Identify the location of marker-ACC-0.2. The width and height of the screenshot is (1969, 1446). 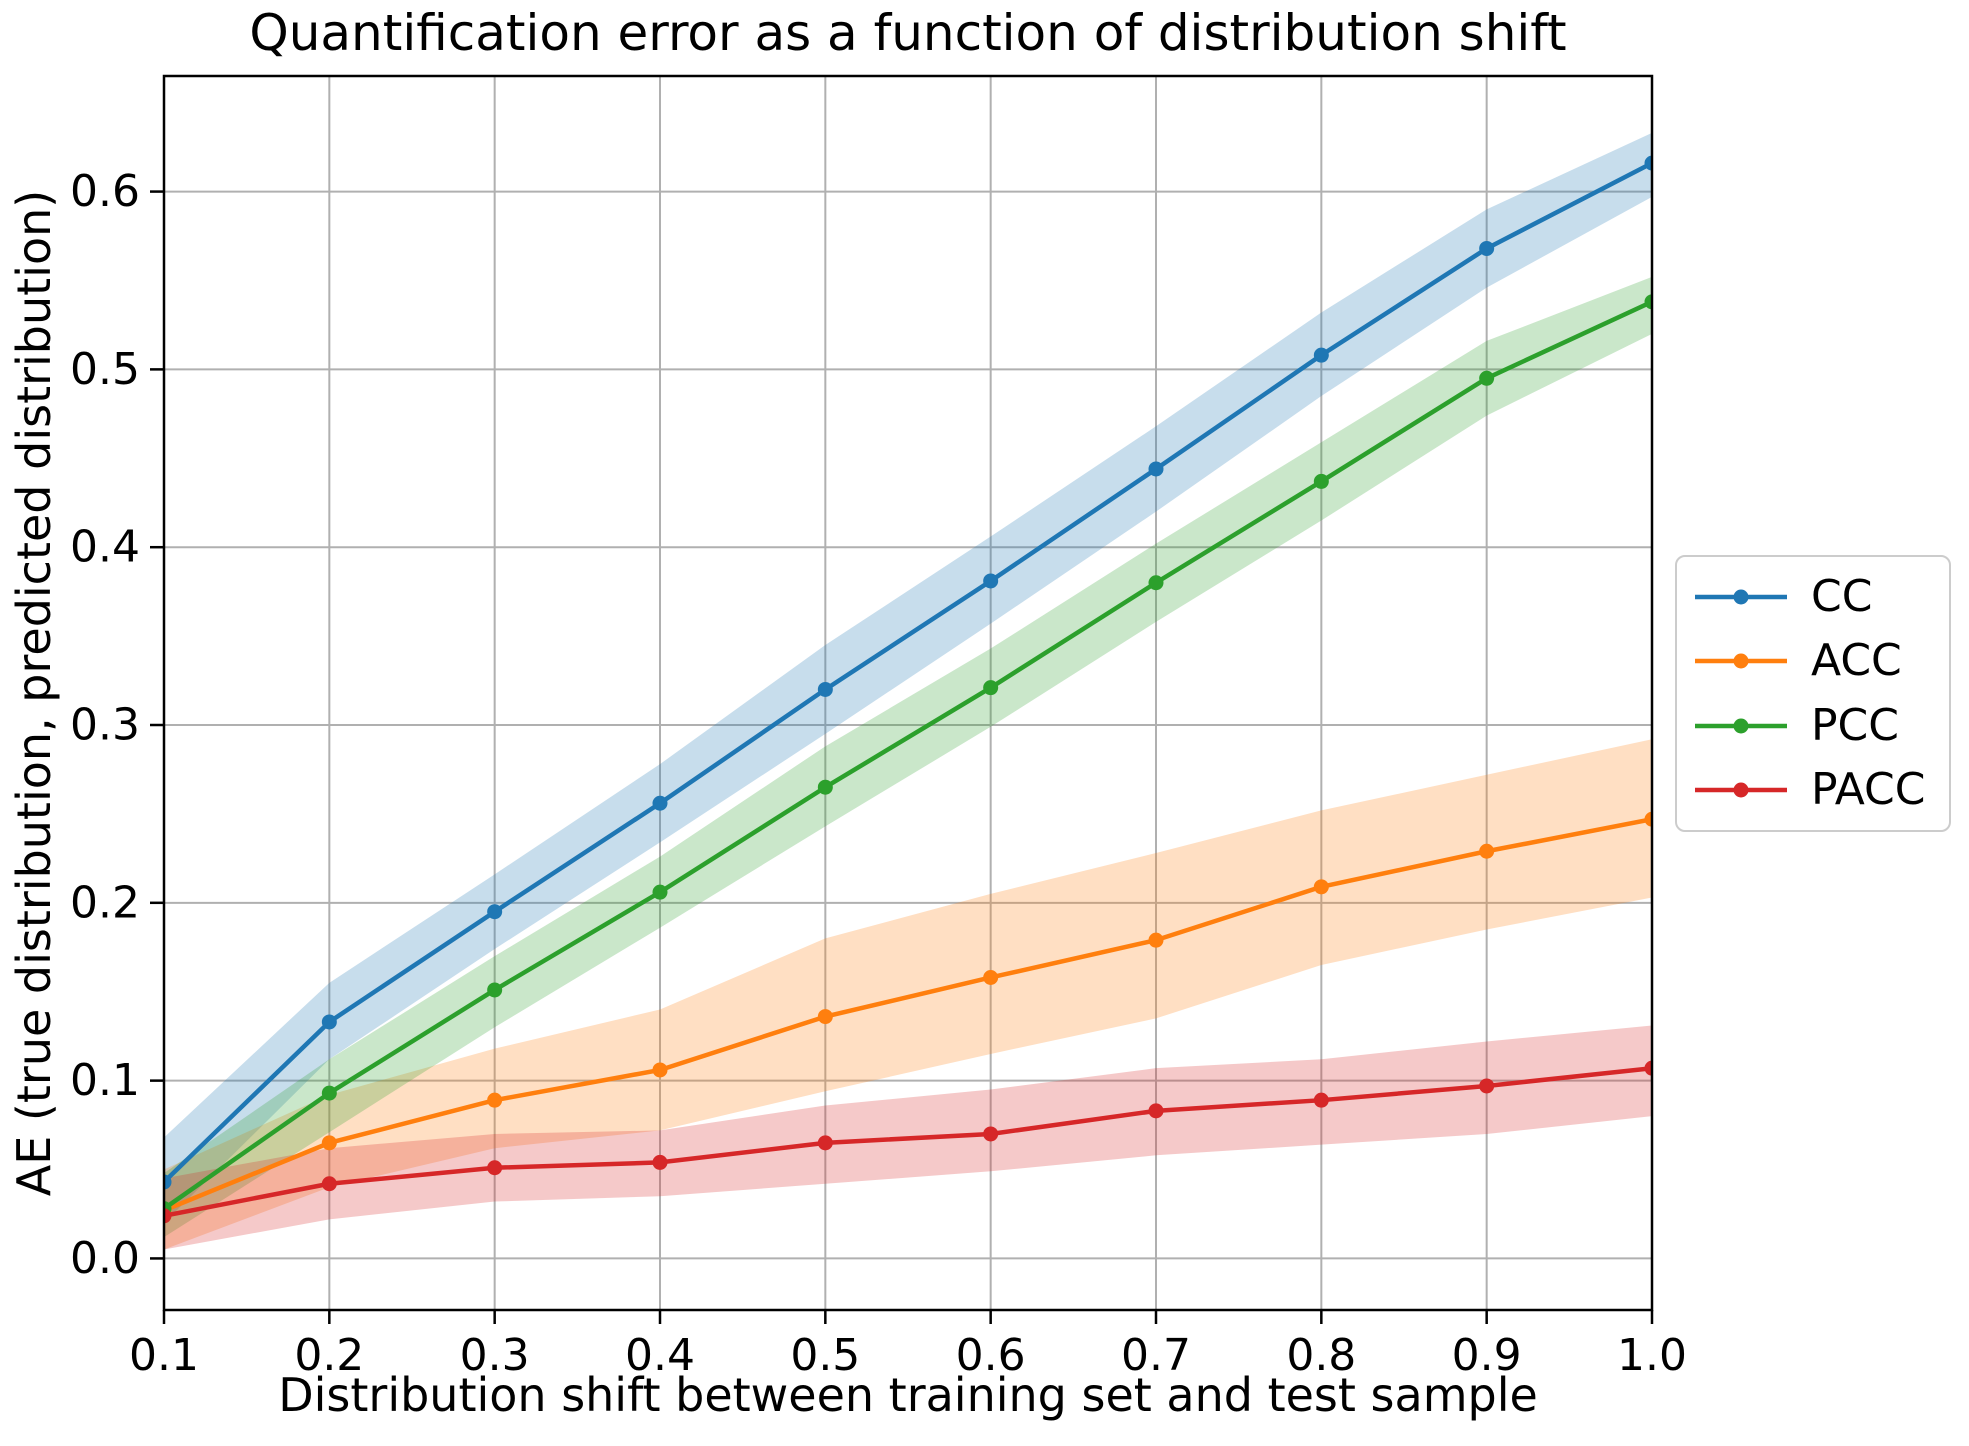
(329, 1143).